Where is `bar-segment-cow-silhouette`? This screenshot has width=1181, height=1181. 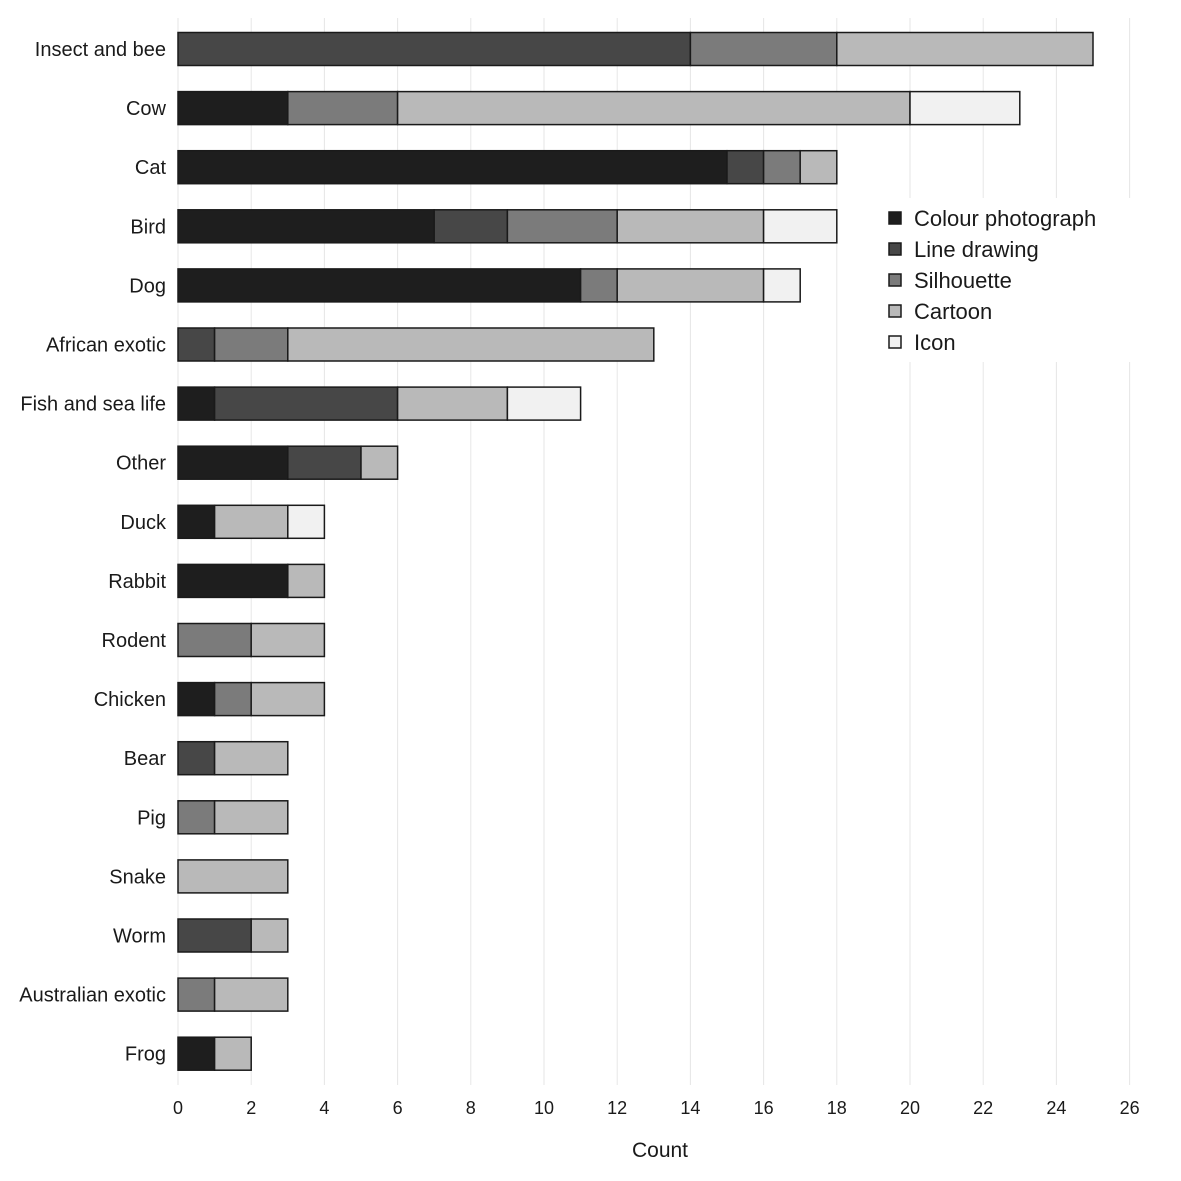
bar-segment-cow-silhouette is located at coordinates (343, 108).